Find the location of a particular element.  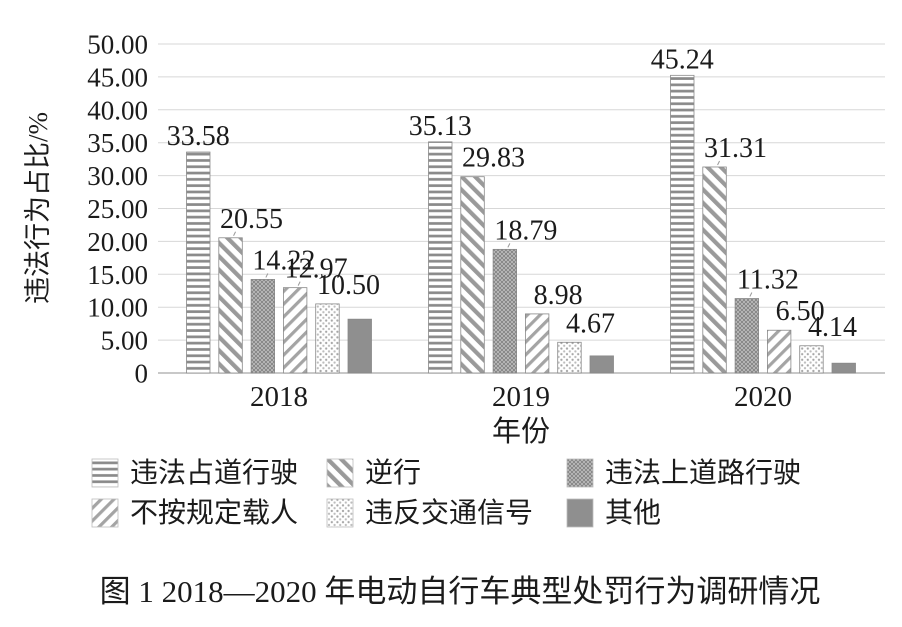

data-label: 8.98 is located at coordinates (558, 295).